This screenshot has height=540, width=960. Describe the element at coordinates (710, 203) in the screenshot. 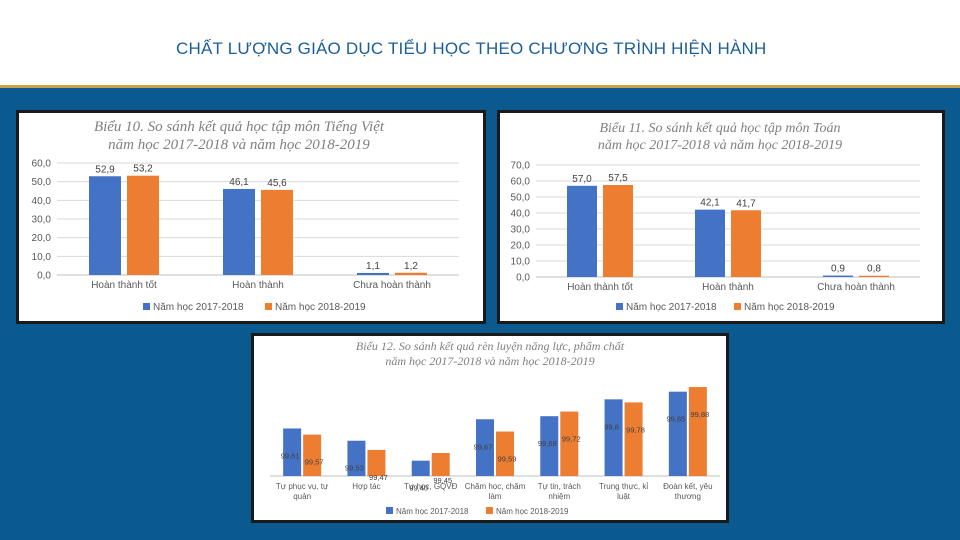

I see `data-label: 42,1` at that location.